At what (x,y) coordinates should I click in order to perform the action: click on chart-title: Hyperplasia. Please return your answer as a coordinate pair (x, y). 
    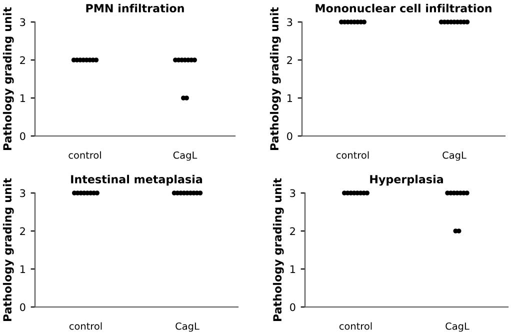
    Looking at the image, I should click on (406, 180).